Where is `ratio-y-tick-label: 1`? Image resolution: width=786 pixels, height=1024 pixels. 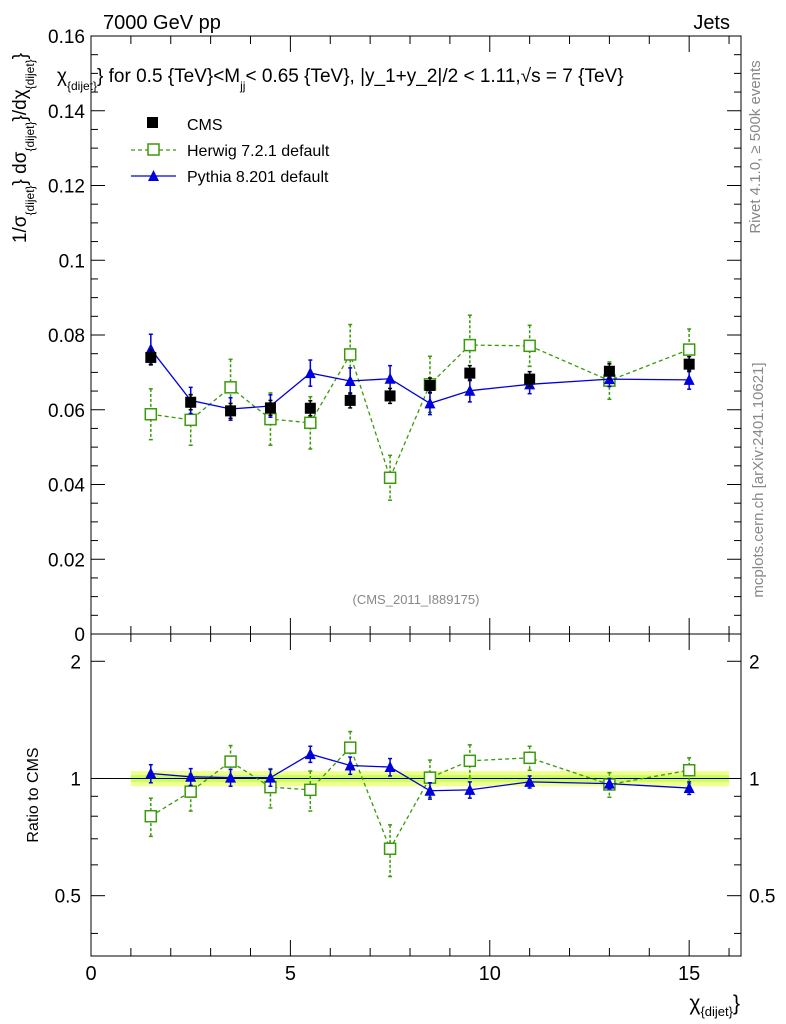 ratio-y-tick-label: 1 is located at coordinates (75, 779).